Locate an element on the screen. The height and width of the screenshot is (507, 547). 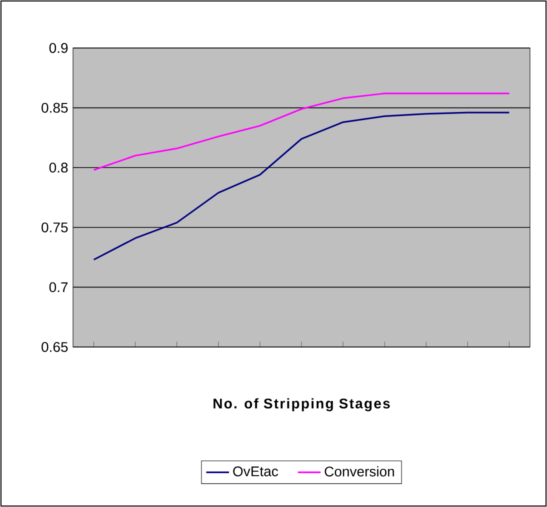
y-tick-label: 0.65 is located at coordinates (55, 347).